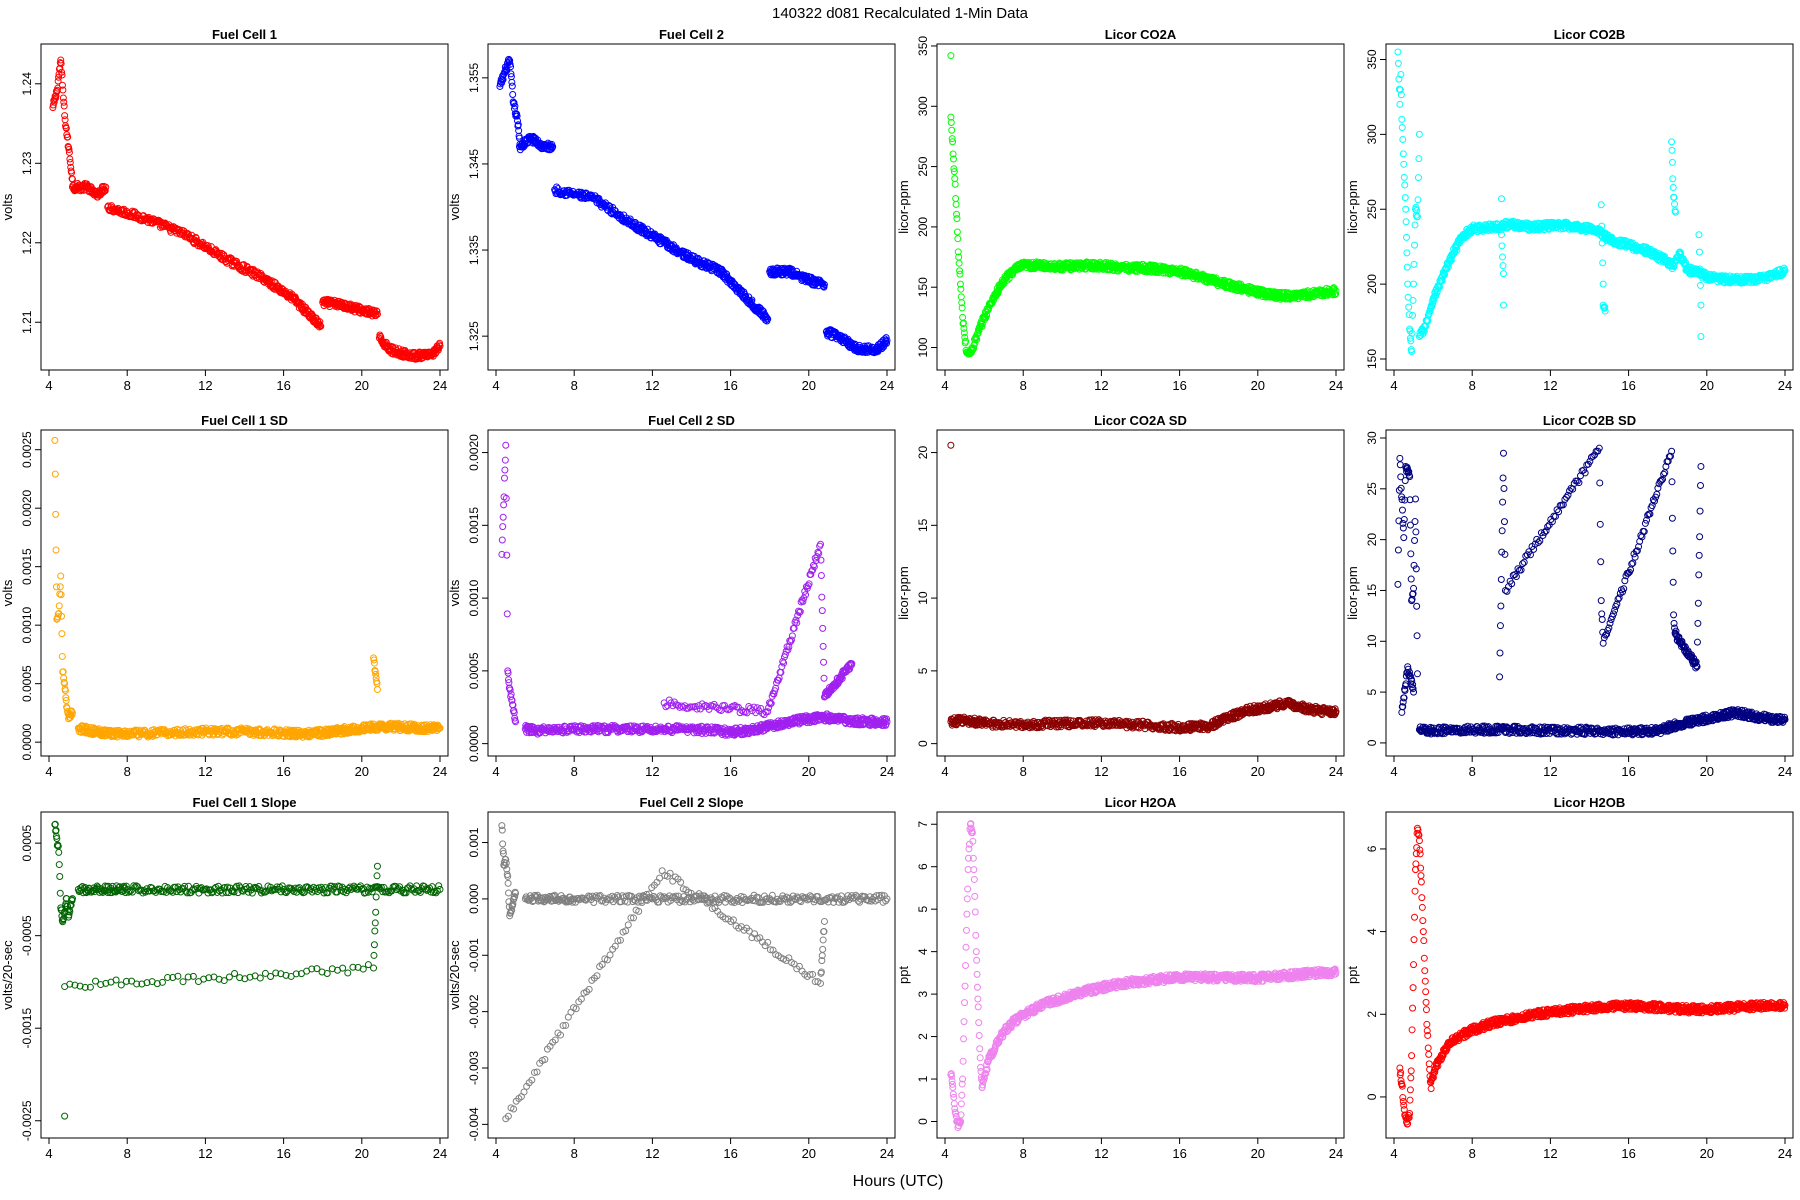 The width and height of the screenshot is (1800, 1200). What do you see at coordinates (923, 46) in the screenshot?
I see `y-tick-label: 350` at bounding box center [923, 46].